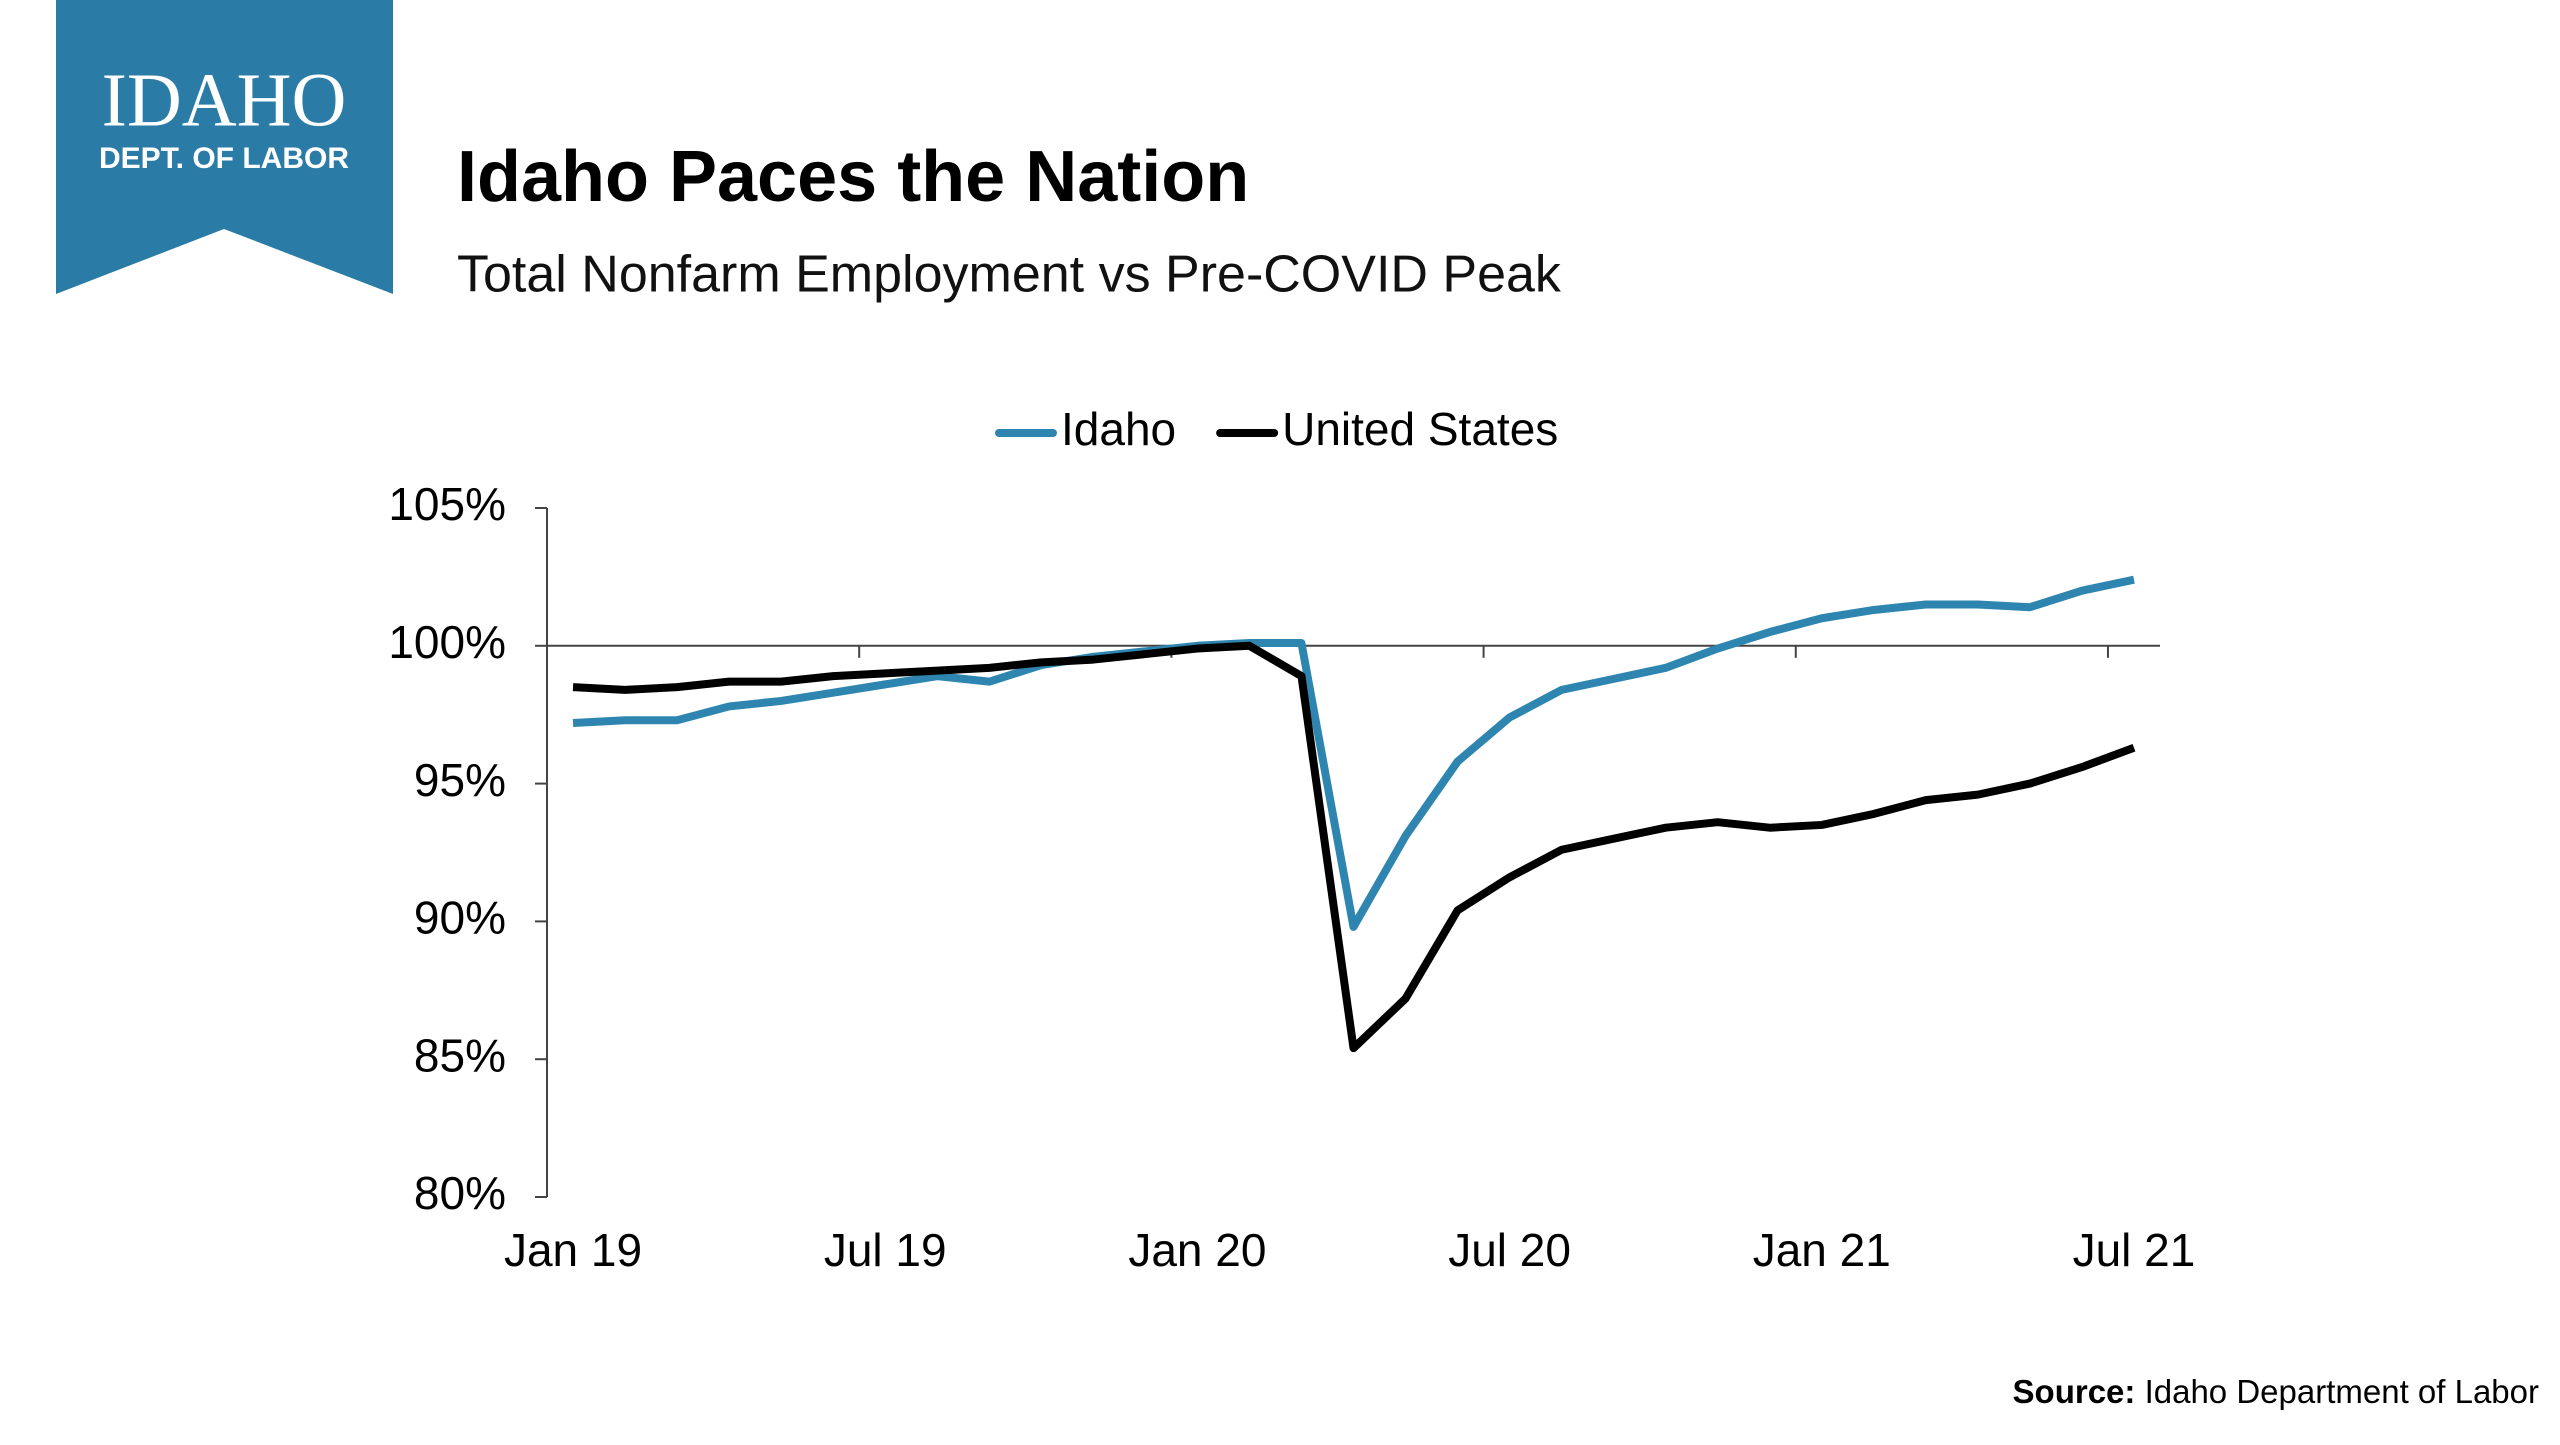 The image size is (2560, 1445). What do you see at coordinates (1822, 1250) in the screenshot?
I see `x-tick-label: Jan 21` at bounding box center [1822, 1250].